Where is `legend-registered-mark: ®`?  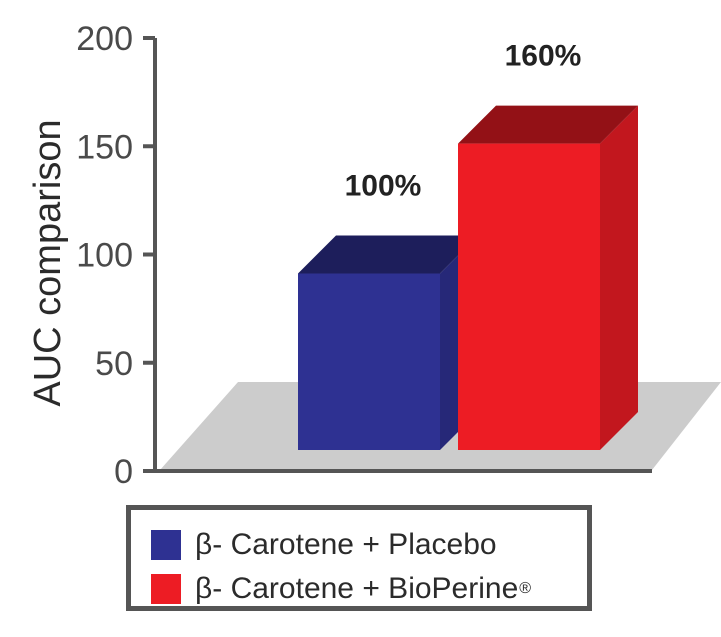
legend-registered-mark: ® is located at coordinates (525, 588).